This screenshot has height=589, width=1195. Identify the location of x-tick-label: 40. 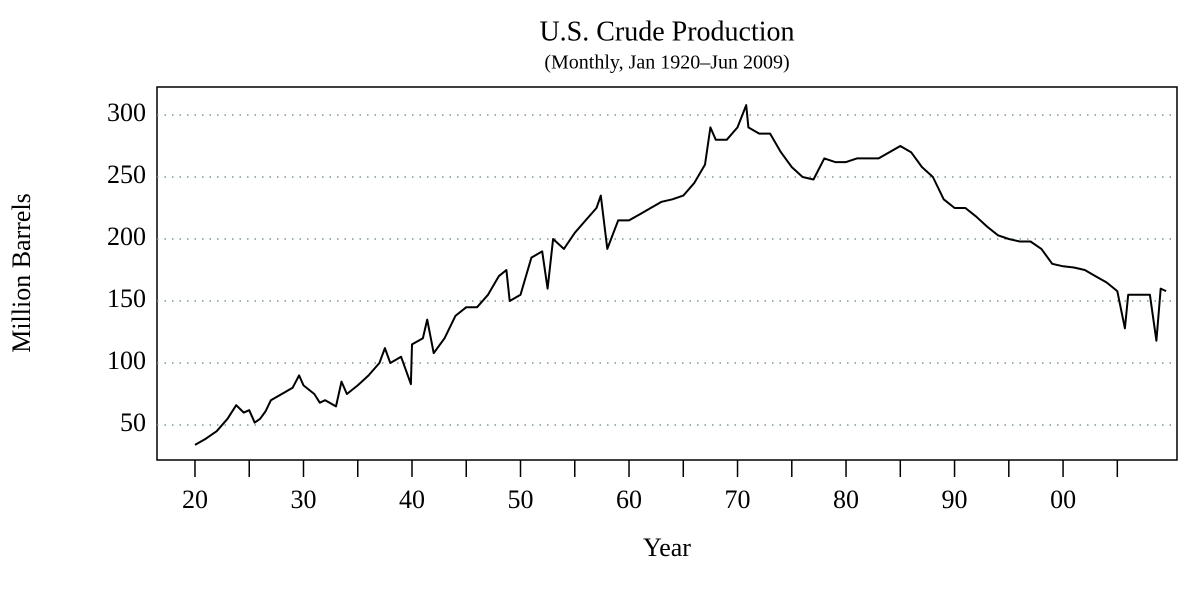
(412, 499).